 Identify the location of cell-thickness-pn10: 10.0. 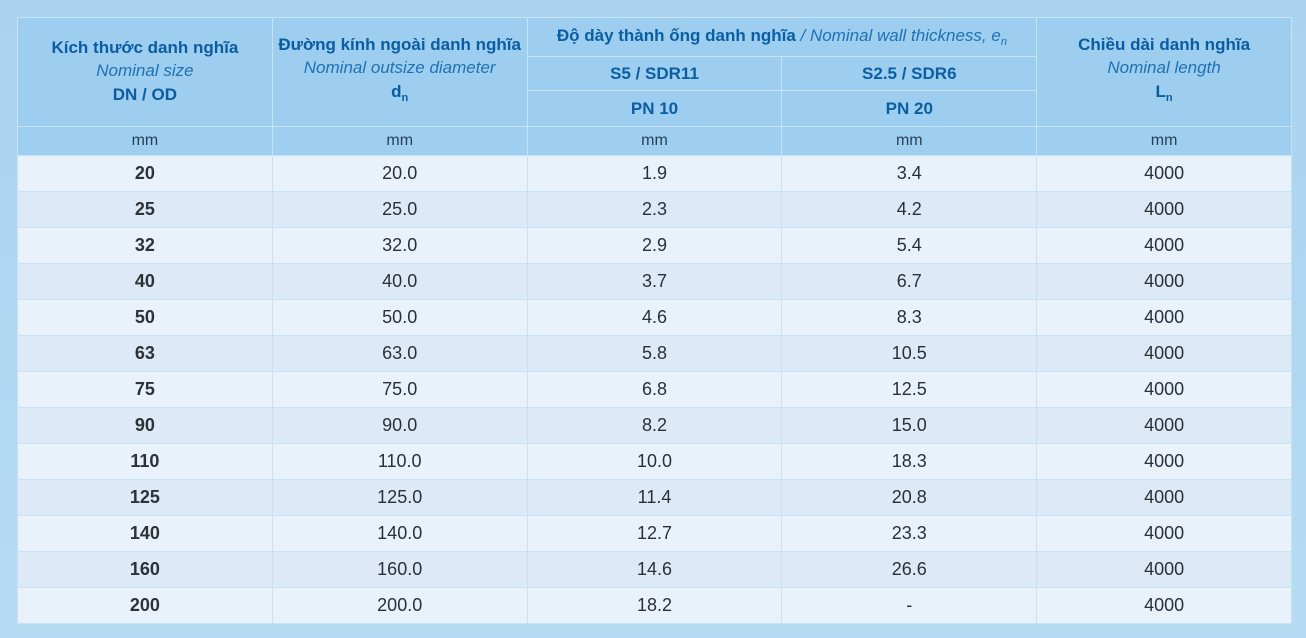
(654, 461).